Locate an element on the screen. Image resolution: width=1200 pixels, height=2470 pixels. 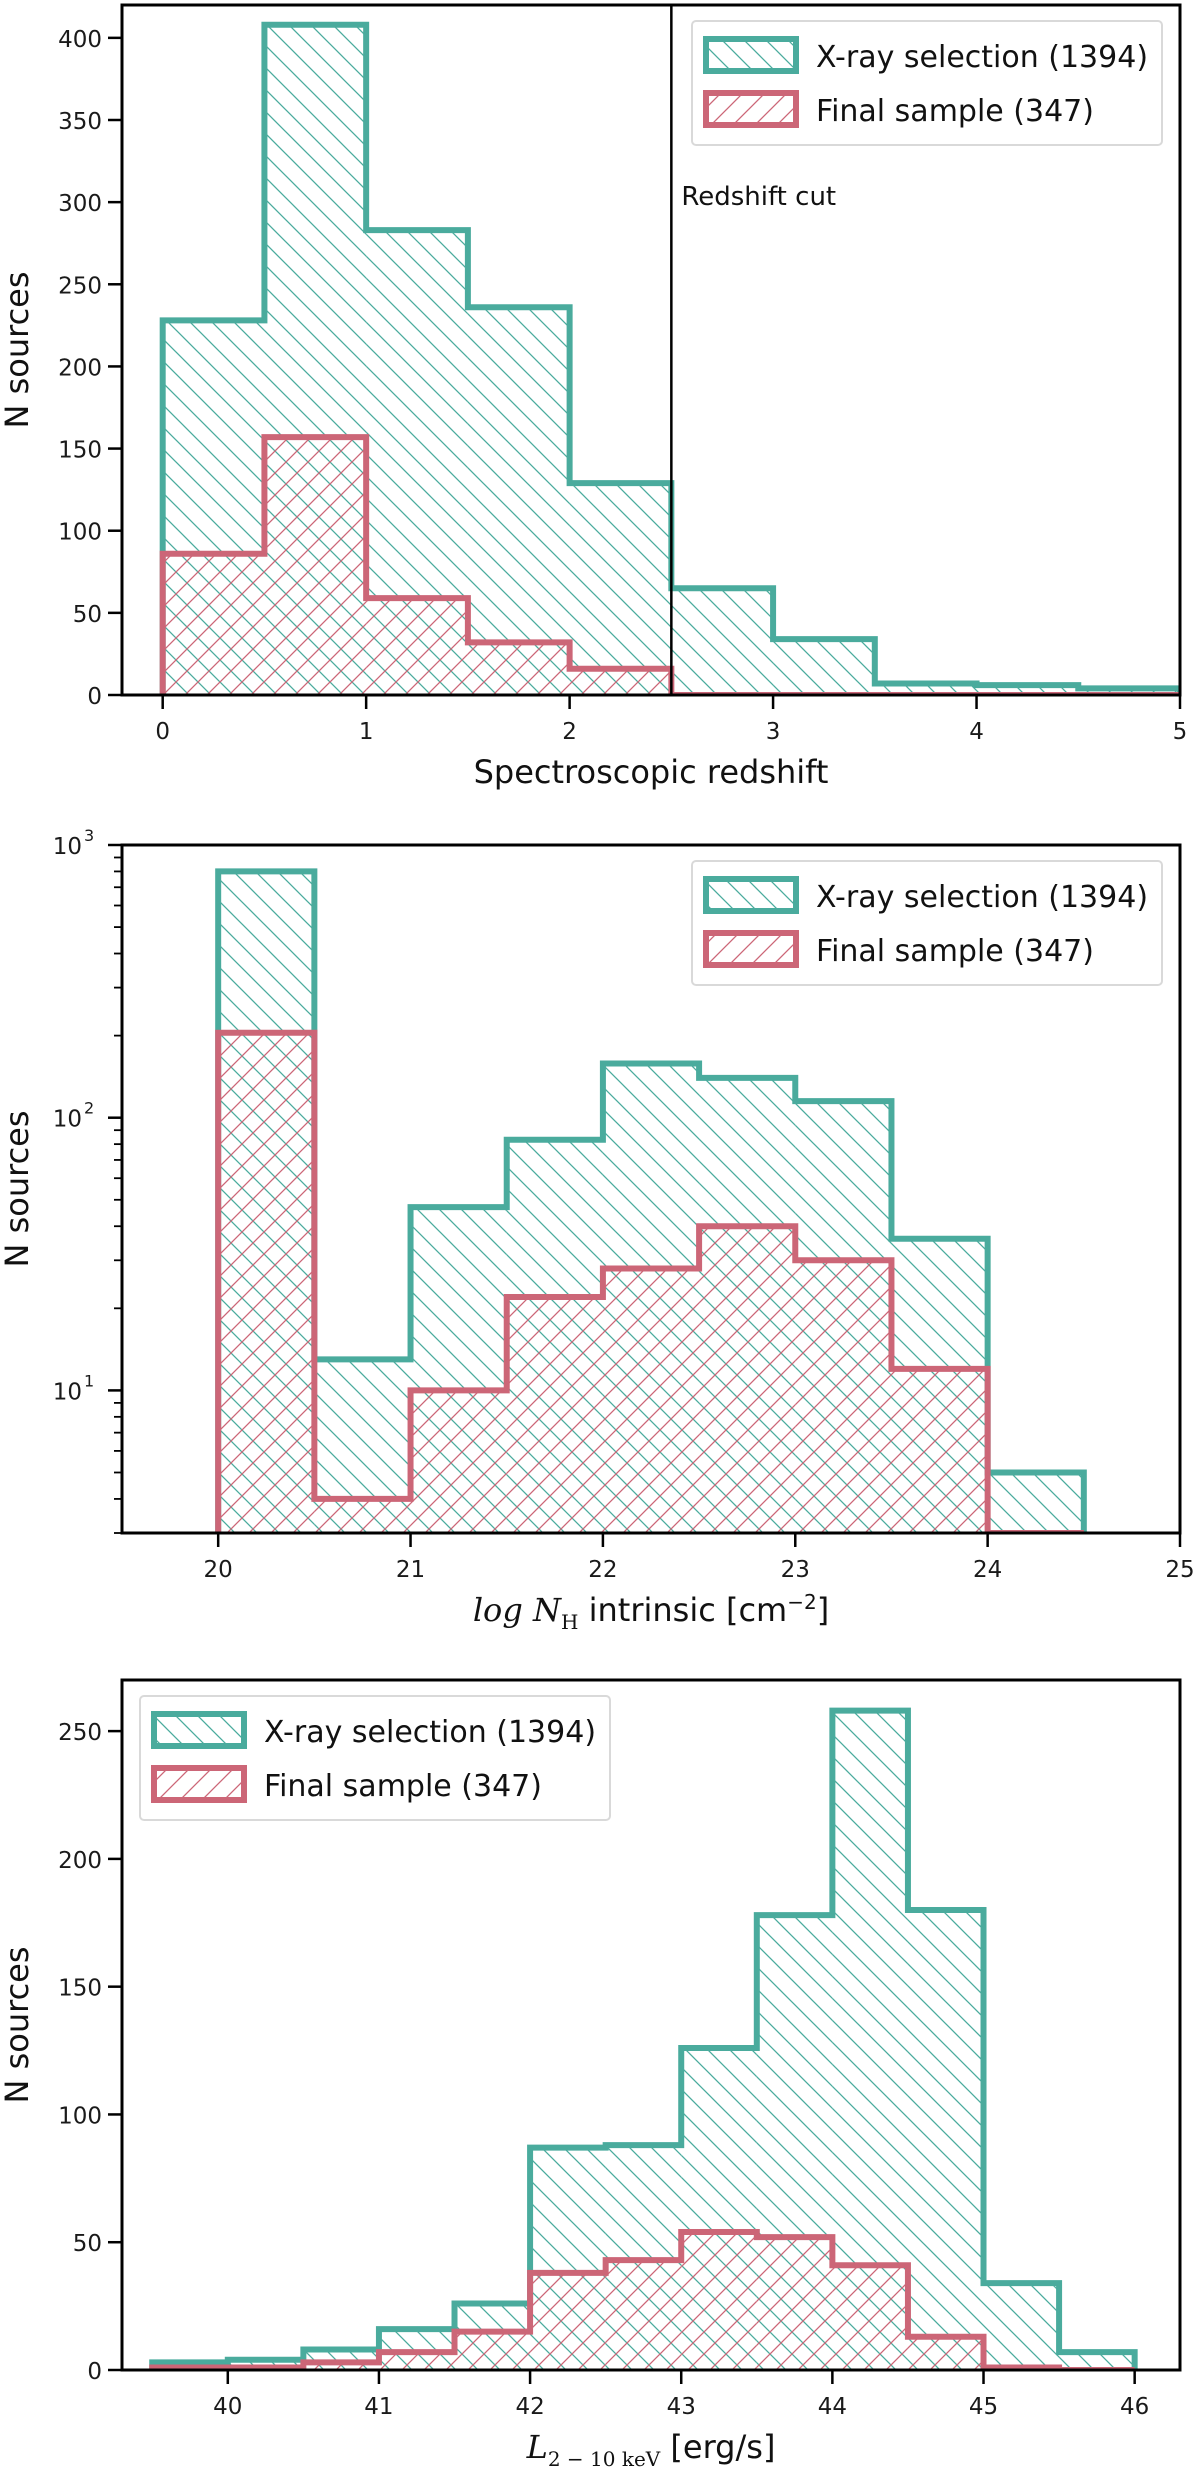
x-tick-label: 22 is located at coordinates (602, 1570).